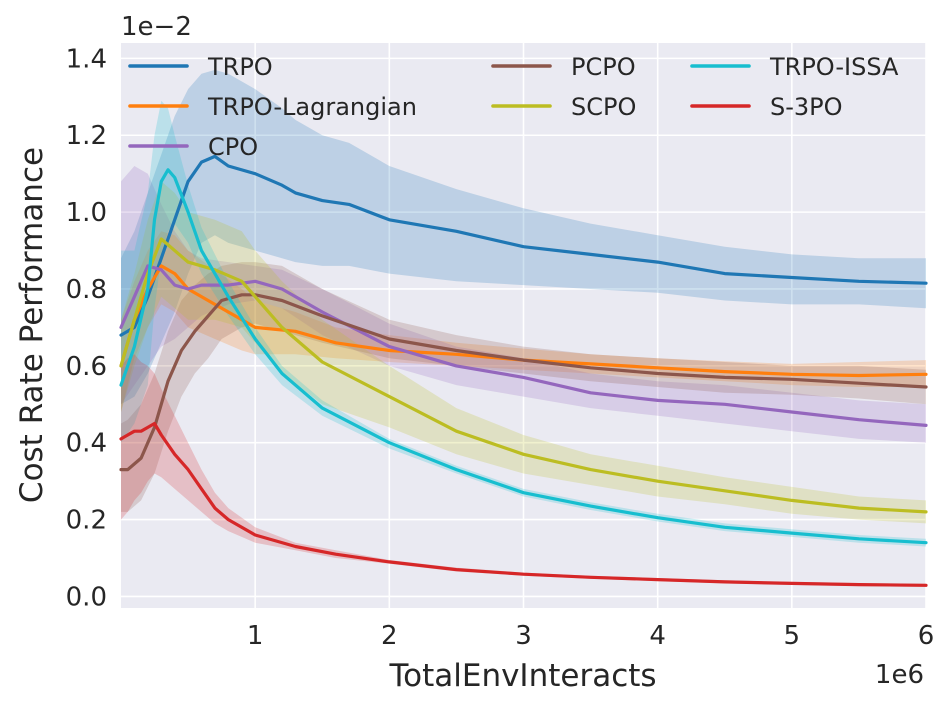 Image resolution: width=950 pixels, height=709 pixels. I want to click on legend-label: S-3PO, so click(806, 107).